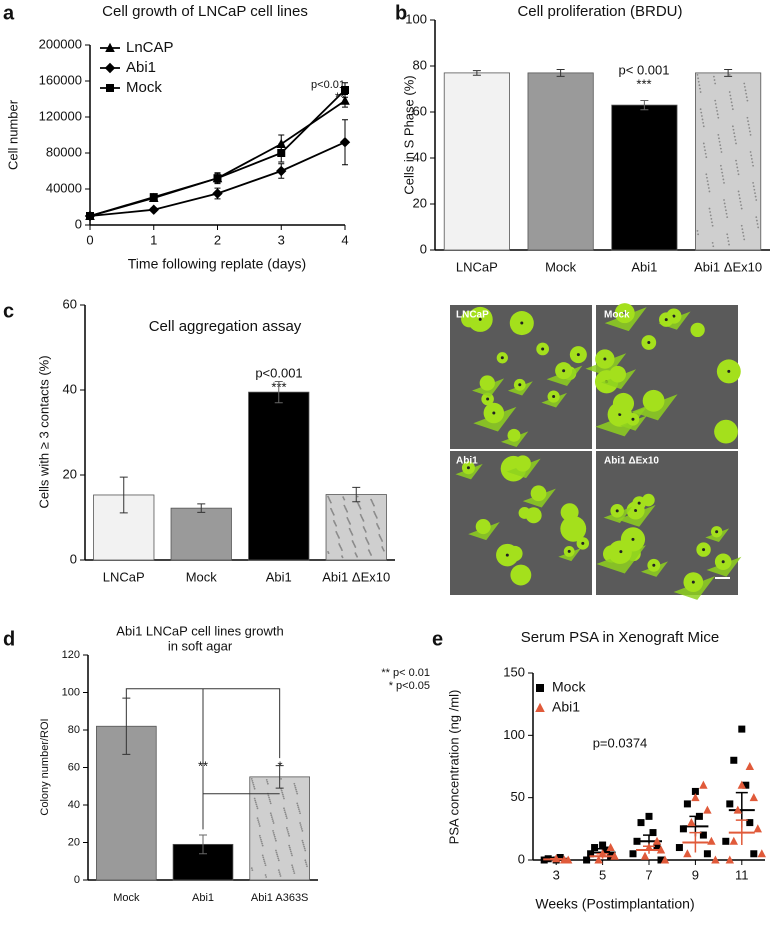  I want to click on y-tick-label: 80, so click(74, 730).